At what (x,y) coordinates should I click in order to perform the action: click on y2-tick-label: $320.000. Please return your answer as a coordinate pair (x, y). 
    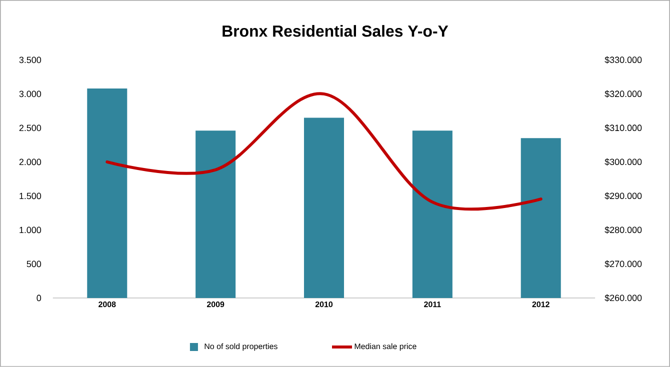
    Looking at the image, I should click on (623, 94).